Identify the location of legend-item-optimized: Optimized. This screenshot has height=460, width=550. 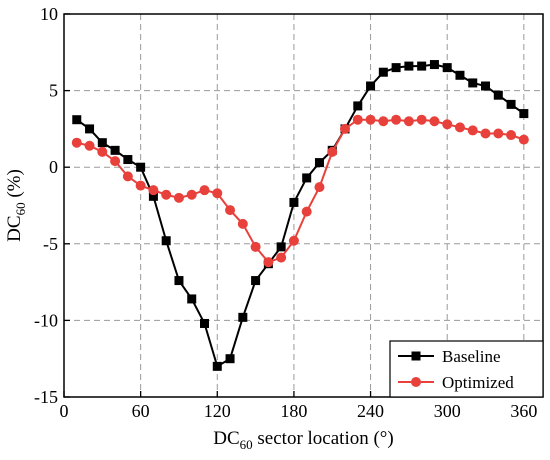
(456, 382).